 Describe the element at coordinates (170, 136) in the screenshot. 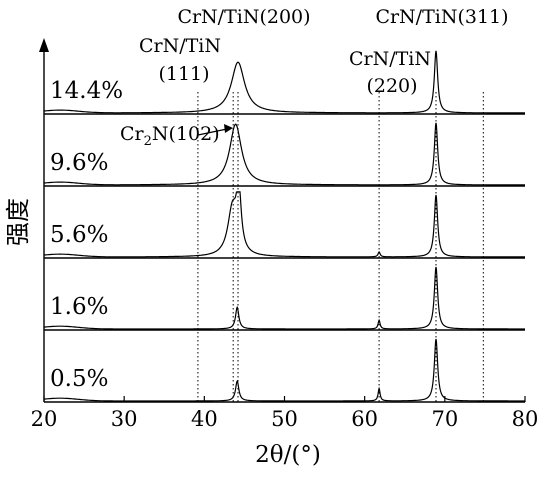

I see `annotation-cr2n: Cr2N(102)` at that location.